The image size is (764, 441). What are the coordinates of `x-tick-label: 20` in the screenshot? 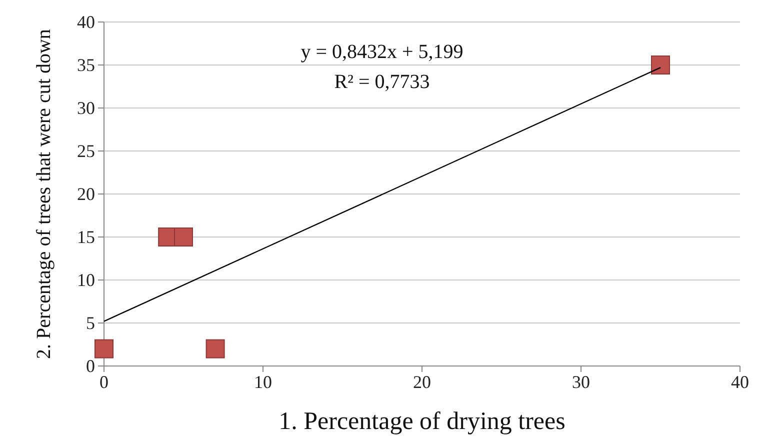 It's located at (422, 382).